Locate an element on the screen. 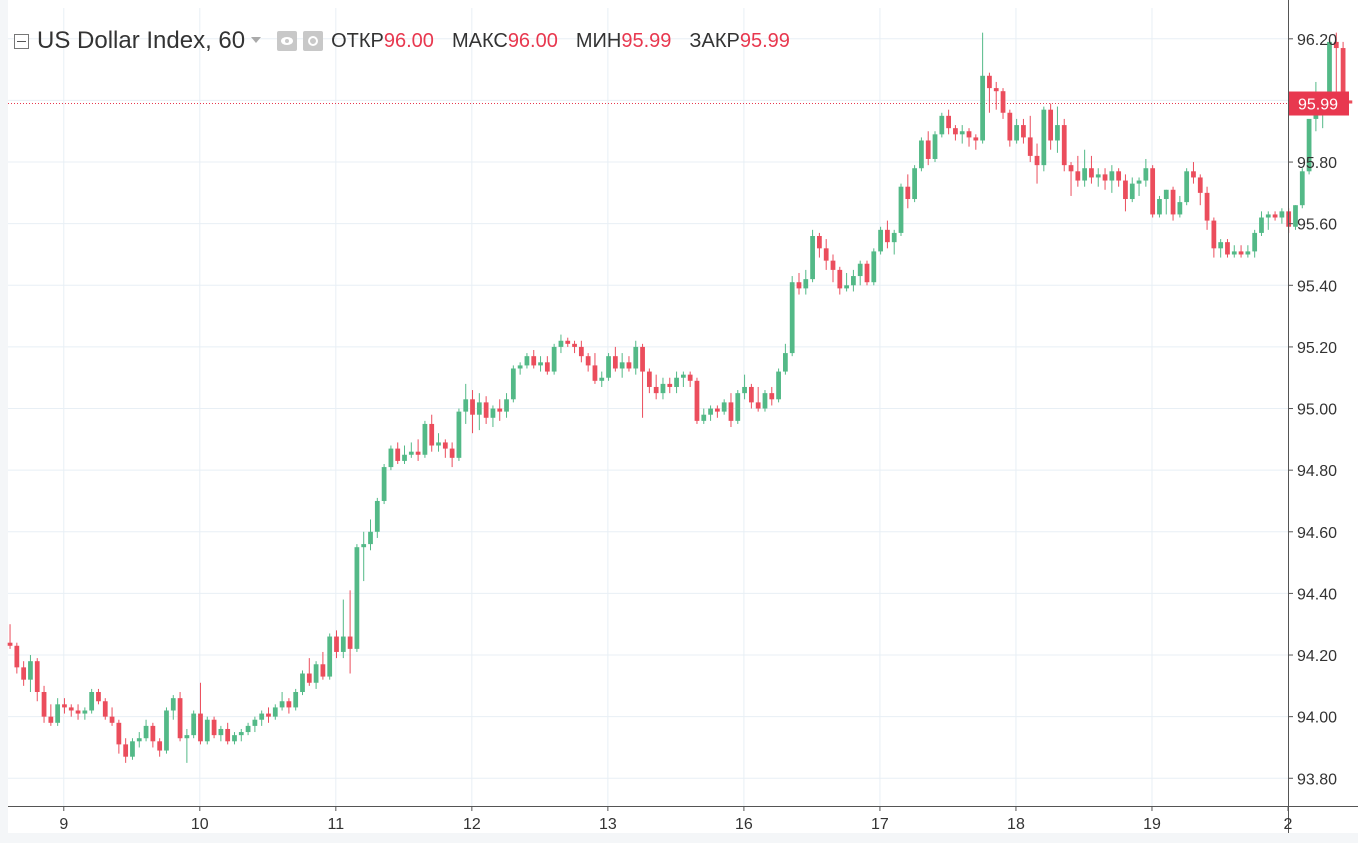  bottom-edge-panel is located at coordinates (679, 838).